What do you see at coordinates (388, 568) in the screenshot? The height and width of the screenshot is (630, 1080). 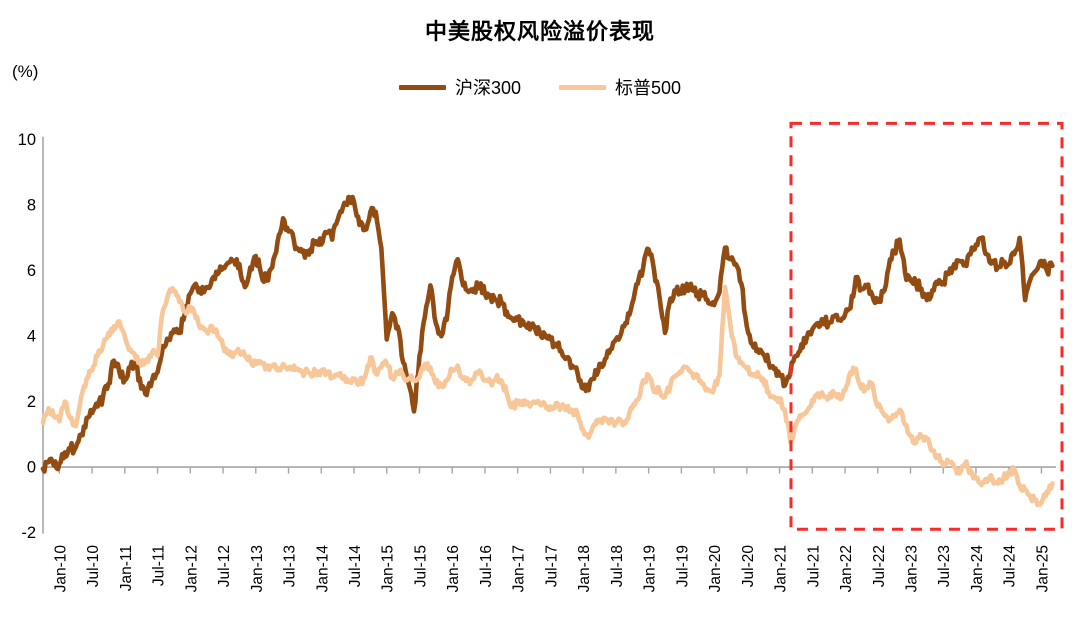 I see `svg-text: Jan-15` at bounding box center [388, 568].